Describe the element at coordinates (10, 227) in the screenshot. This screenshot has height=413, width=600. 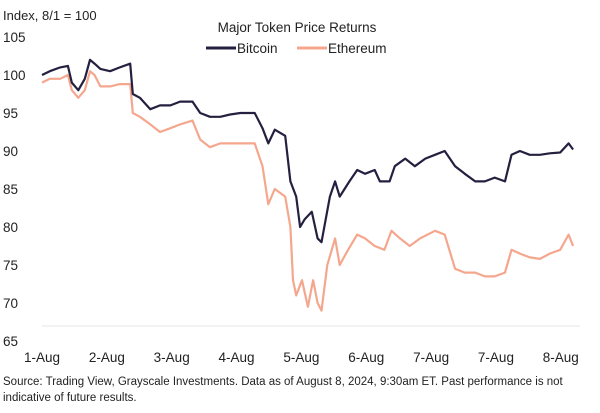
I see `y-tick-label: 80` at that location.